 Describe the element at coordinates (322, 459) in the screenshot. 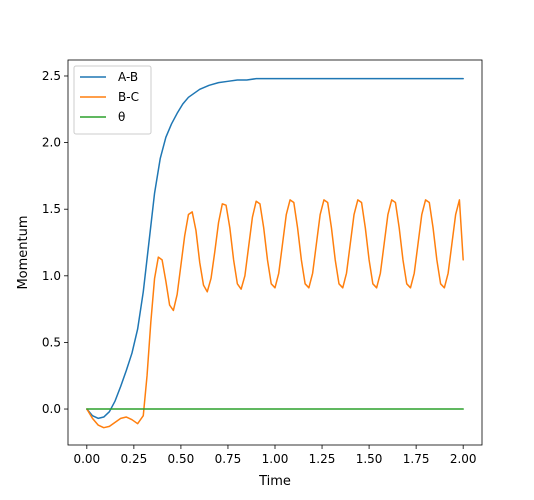

I see `x-tick-label: 1.25` at that location.